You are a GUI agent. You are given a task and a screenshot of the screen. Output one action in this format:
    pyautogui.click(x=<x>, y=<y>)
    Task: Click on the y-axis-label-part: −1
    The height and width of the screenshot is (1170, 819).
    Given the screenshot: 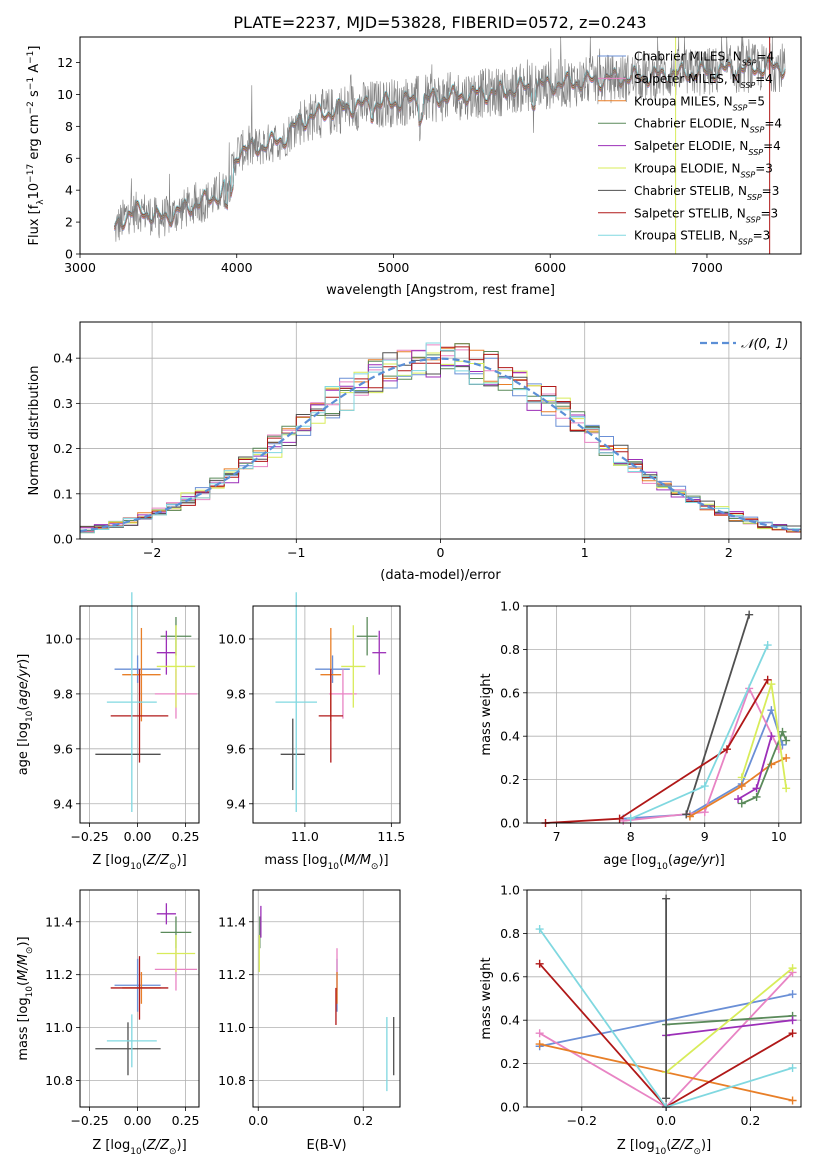 What is the action you would take?
    pyautogui.click(x=31, y=57)
    